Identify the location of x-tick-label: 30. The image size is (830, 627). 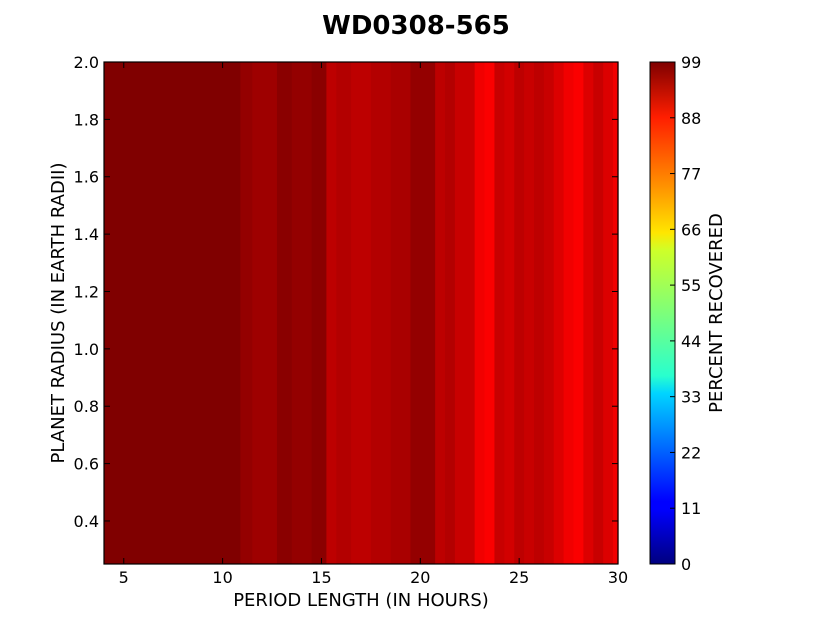
(618, 577).